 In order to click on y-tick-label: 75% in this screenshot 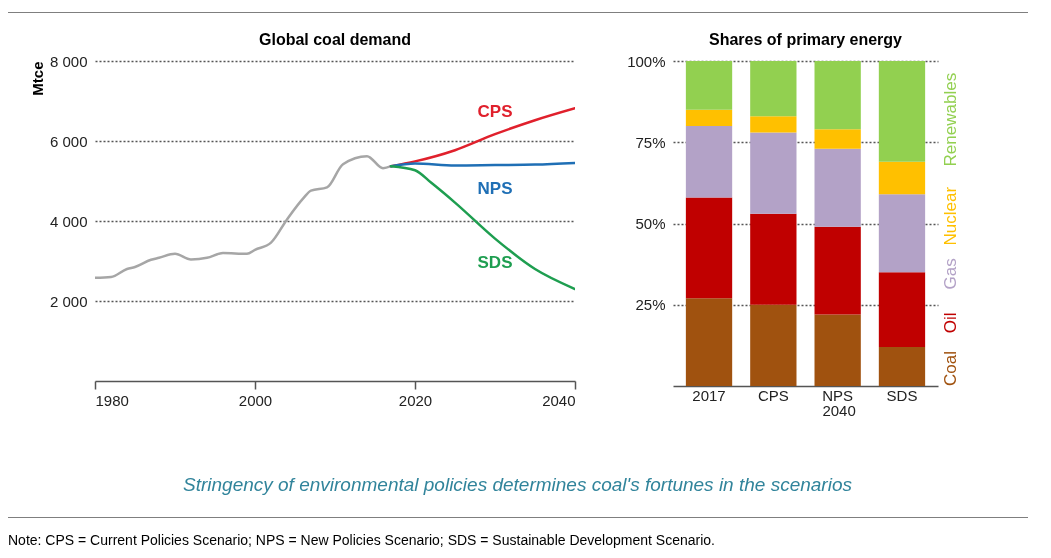, I will do `click(650, 142)`.